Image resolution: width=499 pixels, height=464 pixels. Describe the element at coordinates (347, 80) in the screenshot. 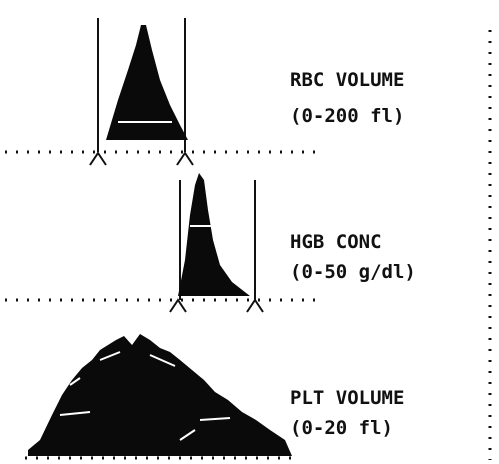

I see `panel-title: RBC VOLUME` at that location.